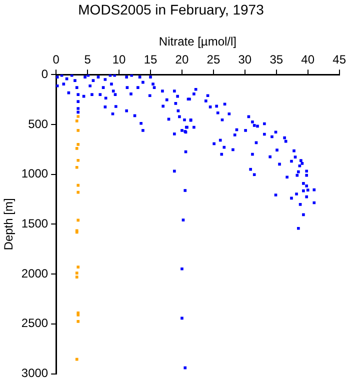 The height and width of the screenshot is (384, 348). What do you see at coordinates (151, 59) in the screenshot?
I see `x-tick-label: 15` at bounding box center [151, 59].